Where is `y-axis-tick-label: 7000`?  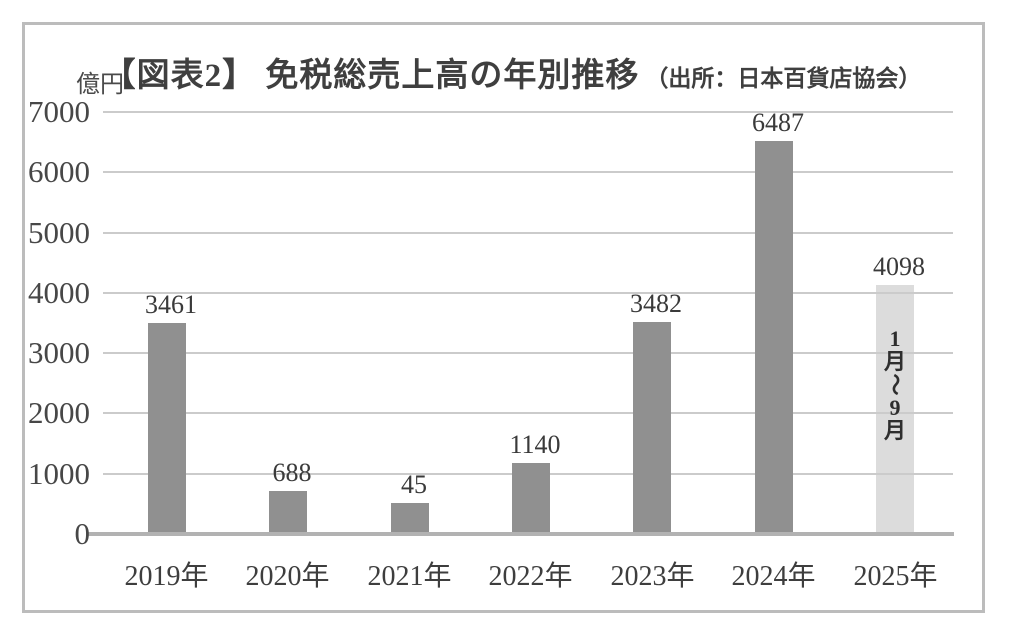
y-axis-tick-label: 7000 is located at coordinates (59, 111).